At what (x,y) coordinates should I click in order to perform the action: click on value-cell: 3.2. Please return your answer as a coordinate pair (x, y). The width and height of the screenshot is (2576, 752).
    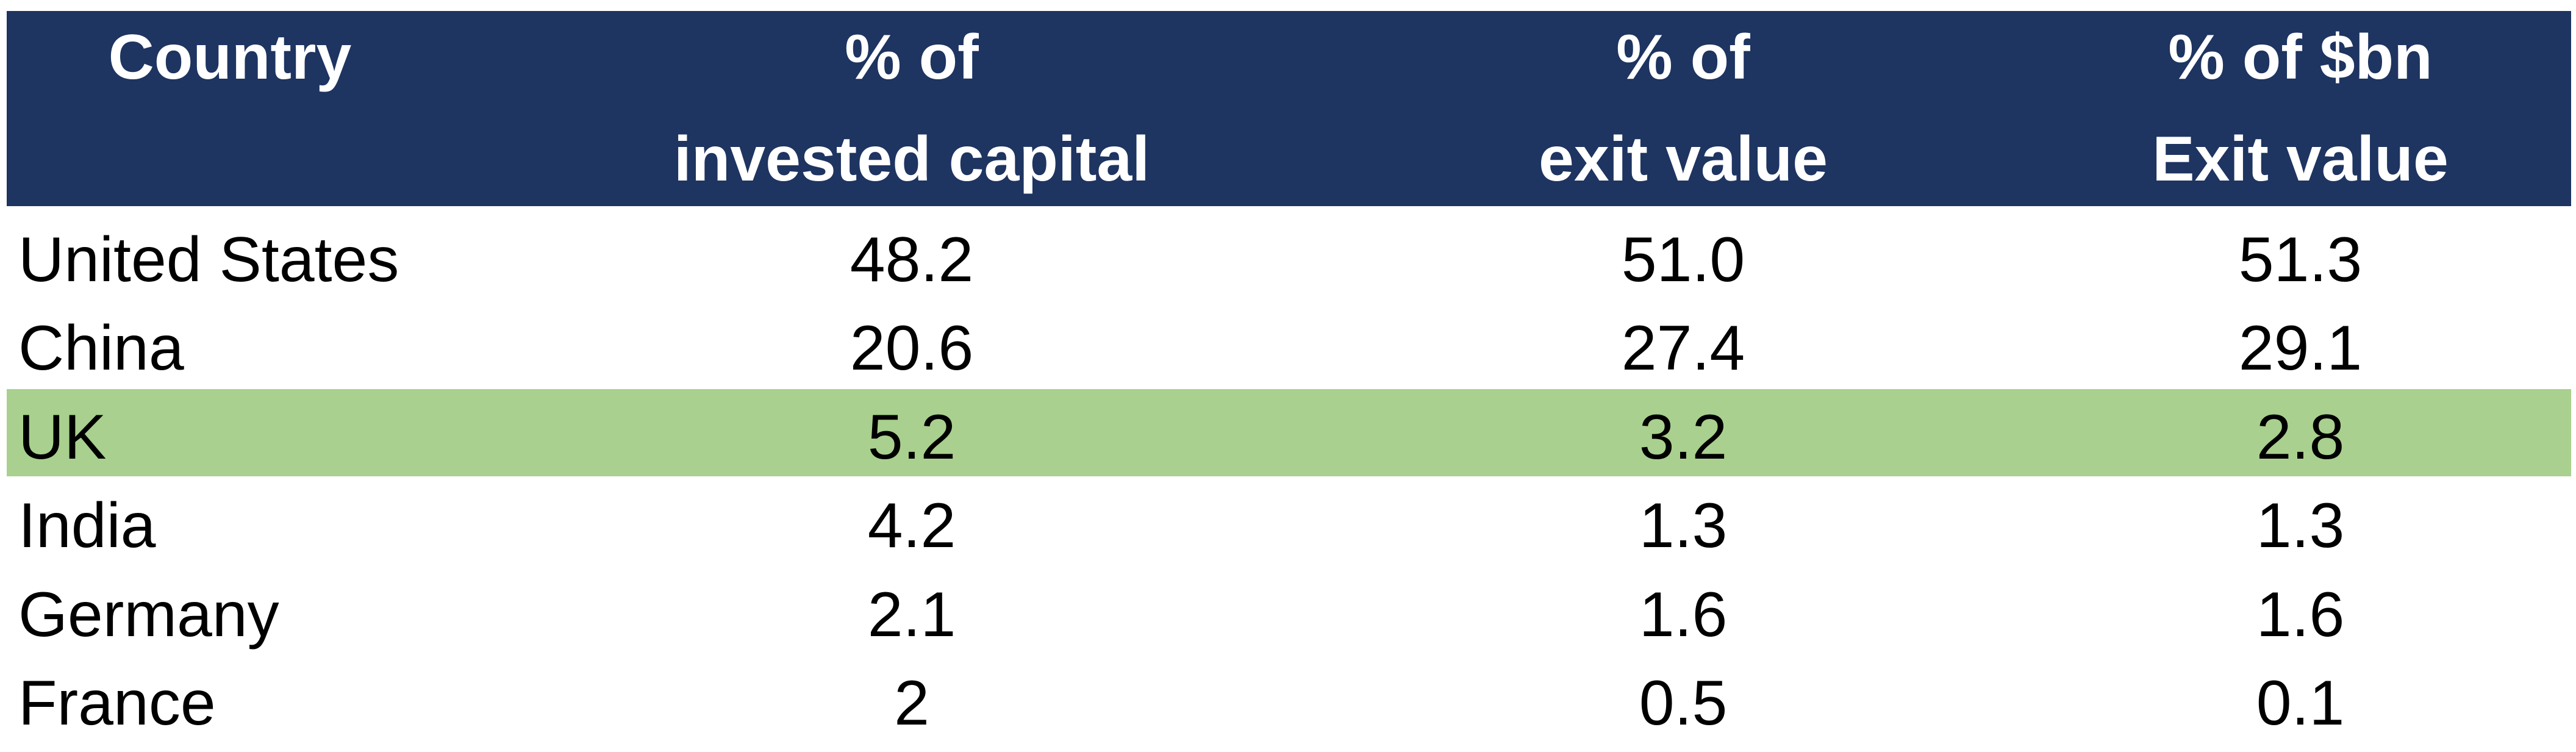
    Looking at the image, I should click on (1684, 437).